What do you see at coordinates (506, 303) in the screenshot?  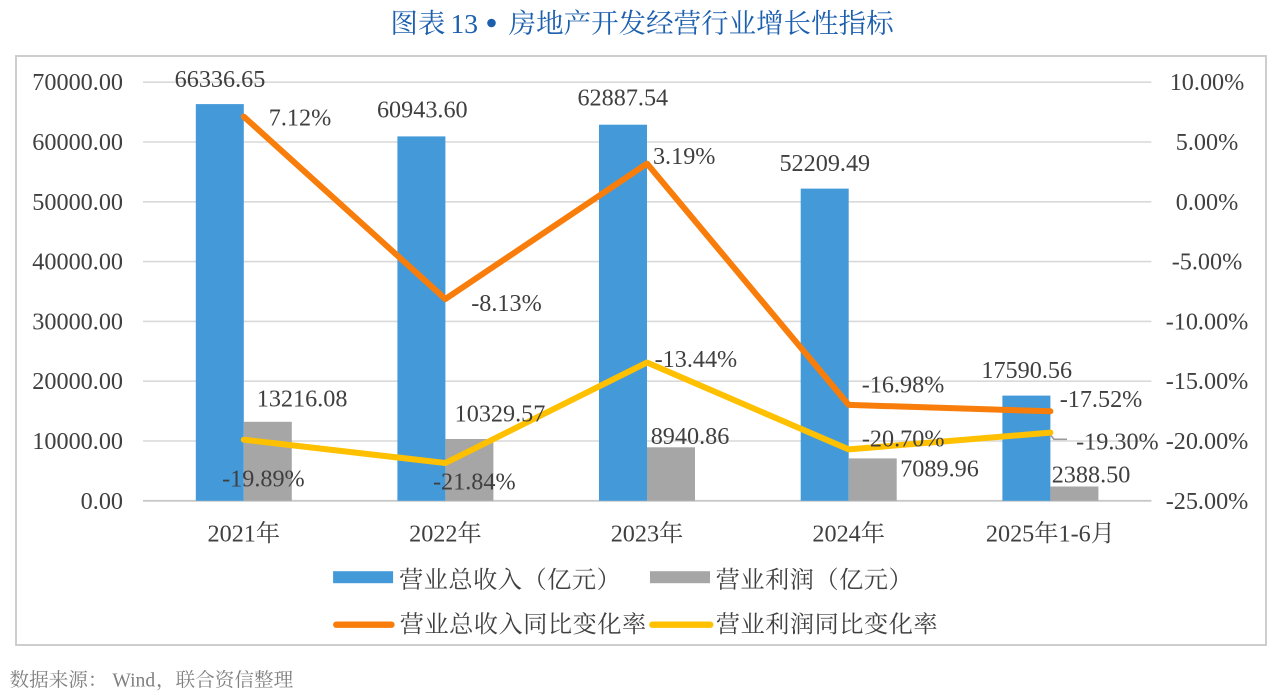 I see `svg-text: -8.13%` at bounding box center [506, 303].